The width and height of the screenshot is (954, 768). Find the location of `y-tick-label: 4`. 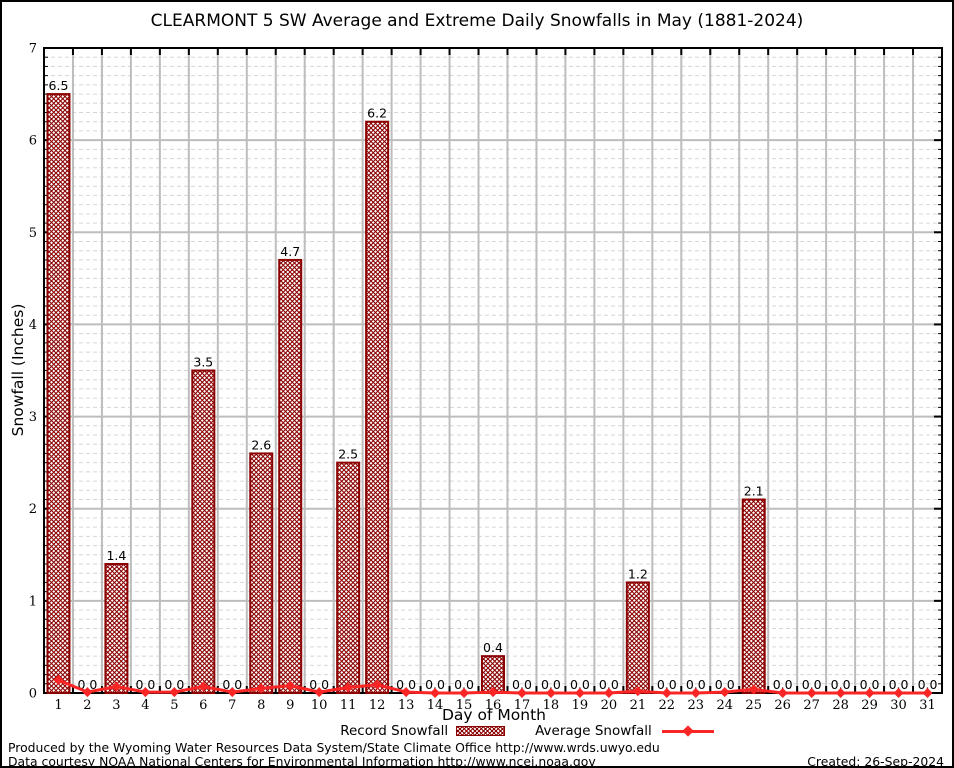

y-tick-label: 4 is located at coordinates (33, 325).